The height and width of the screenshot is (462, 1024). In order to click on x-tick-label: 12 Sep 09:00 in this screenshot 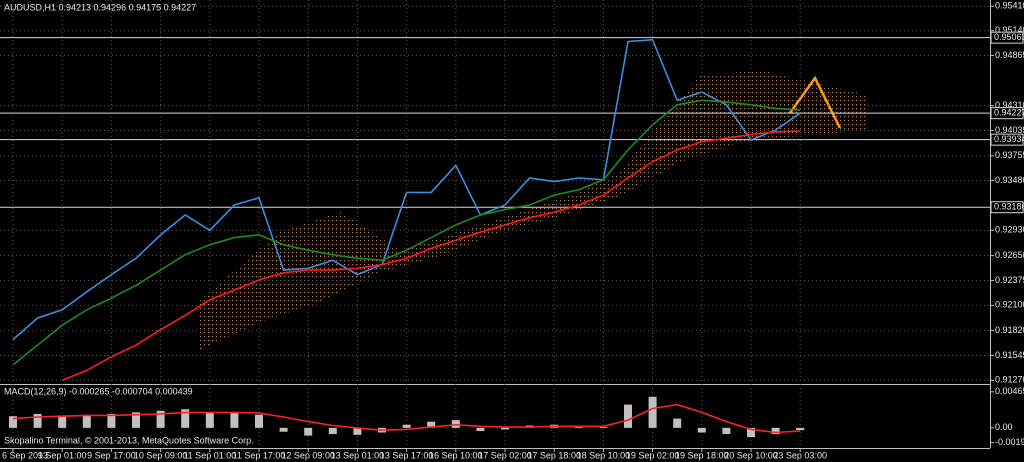, I will do `click(308, 455)`.